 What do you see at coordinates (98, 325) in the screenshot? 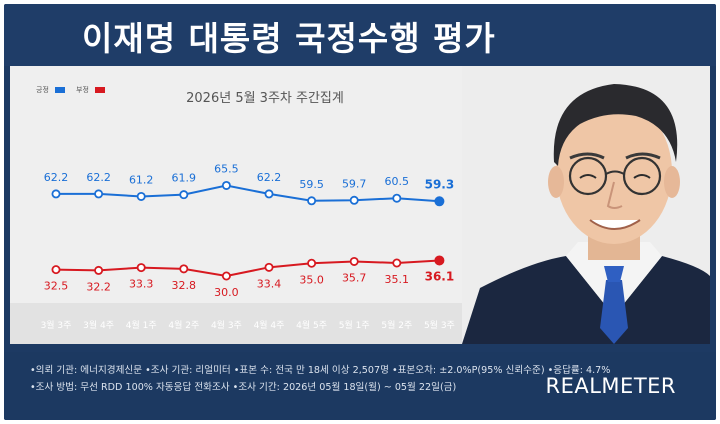
I see `x-tick-label: 3월 4주` at bounding box center [98, 325].